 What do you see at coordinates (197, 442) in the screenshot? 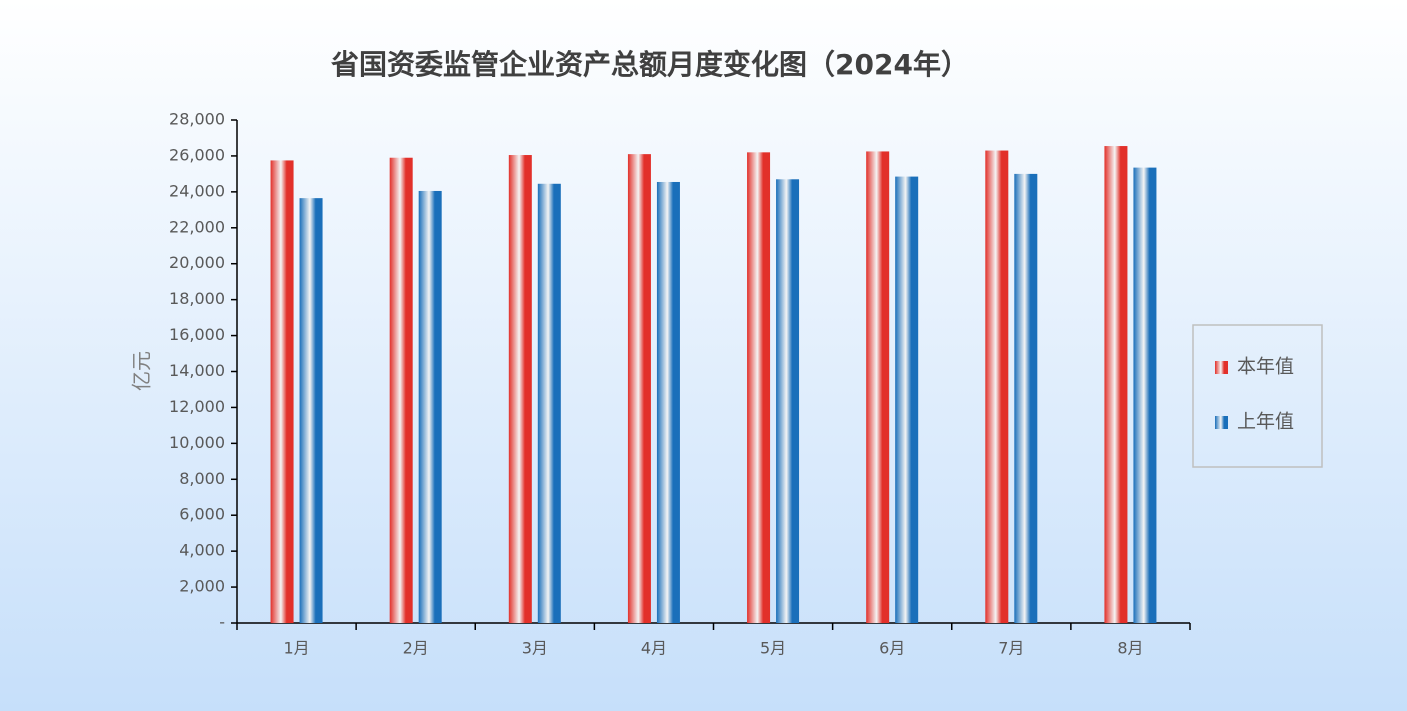
I see `y-tick-label: 10,000` at bounding box center [197, 442].